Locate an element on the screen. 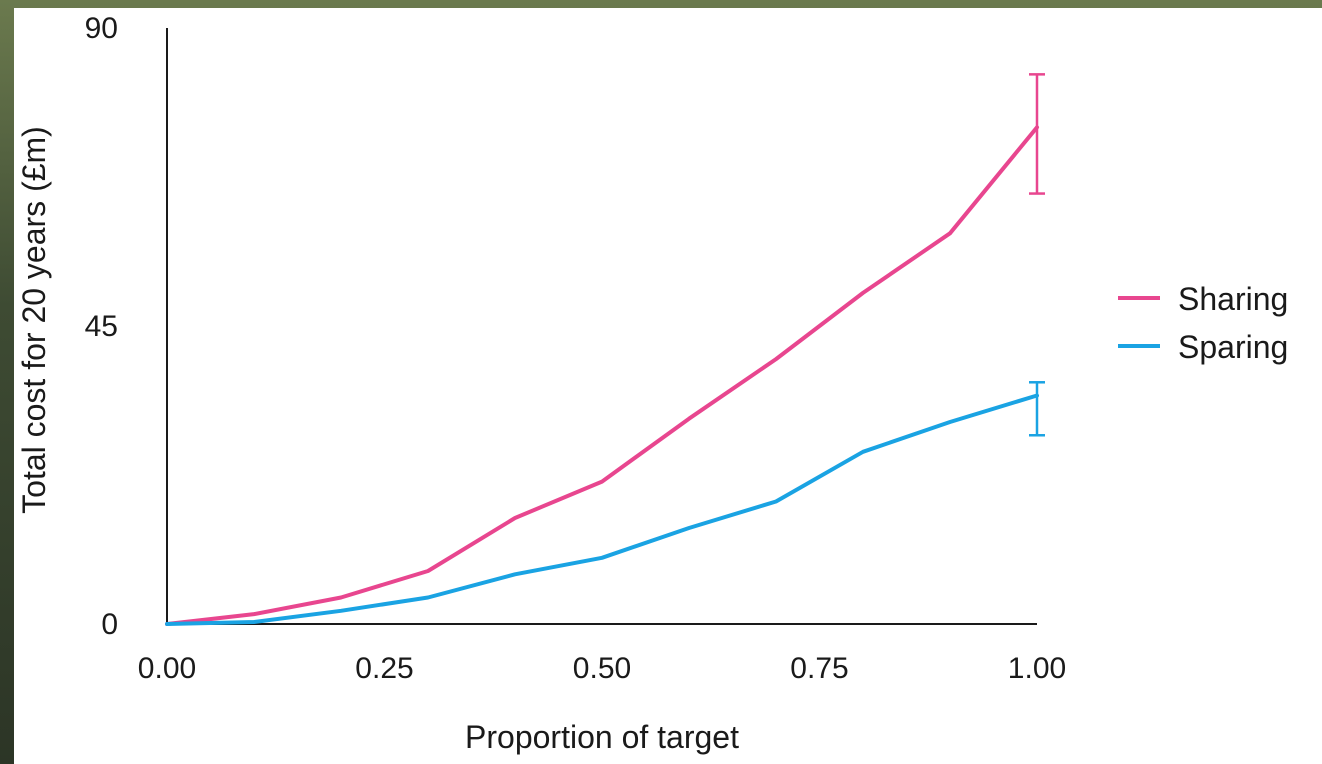  legend-item-sparing: Sparing is located at coordinates (1203, 347).